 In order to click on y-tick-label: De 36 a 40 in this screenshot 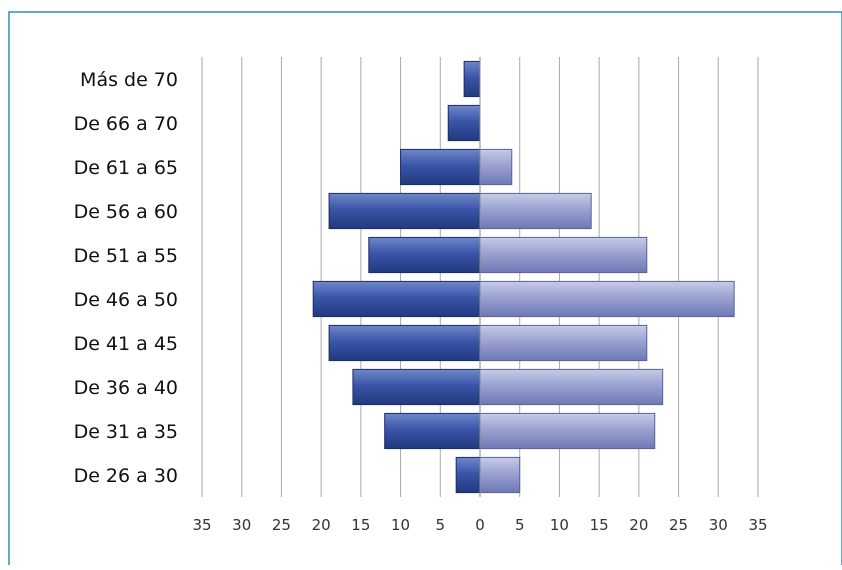, I will do `click(126, 388)`.